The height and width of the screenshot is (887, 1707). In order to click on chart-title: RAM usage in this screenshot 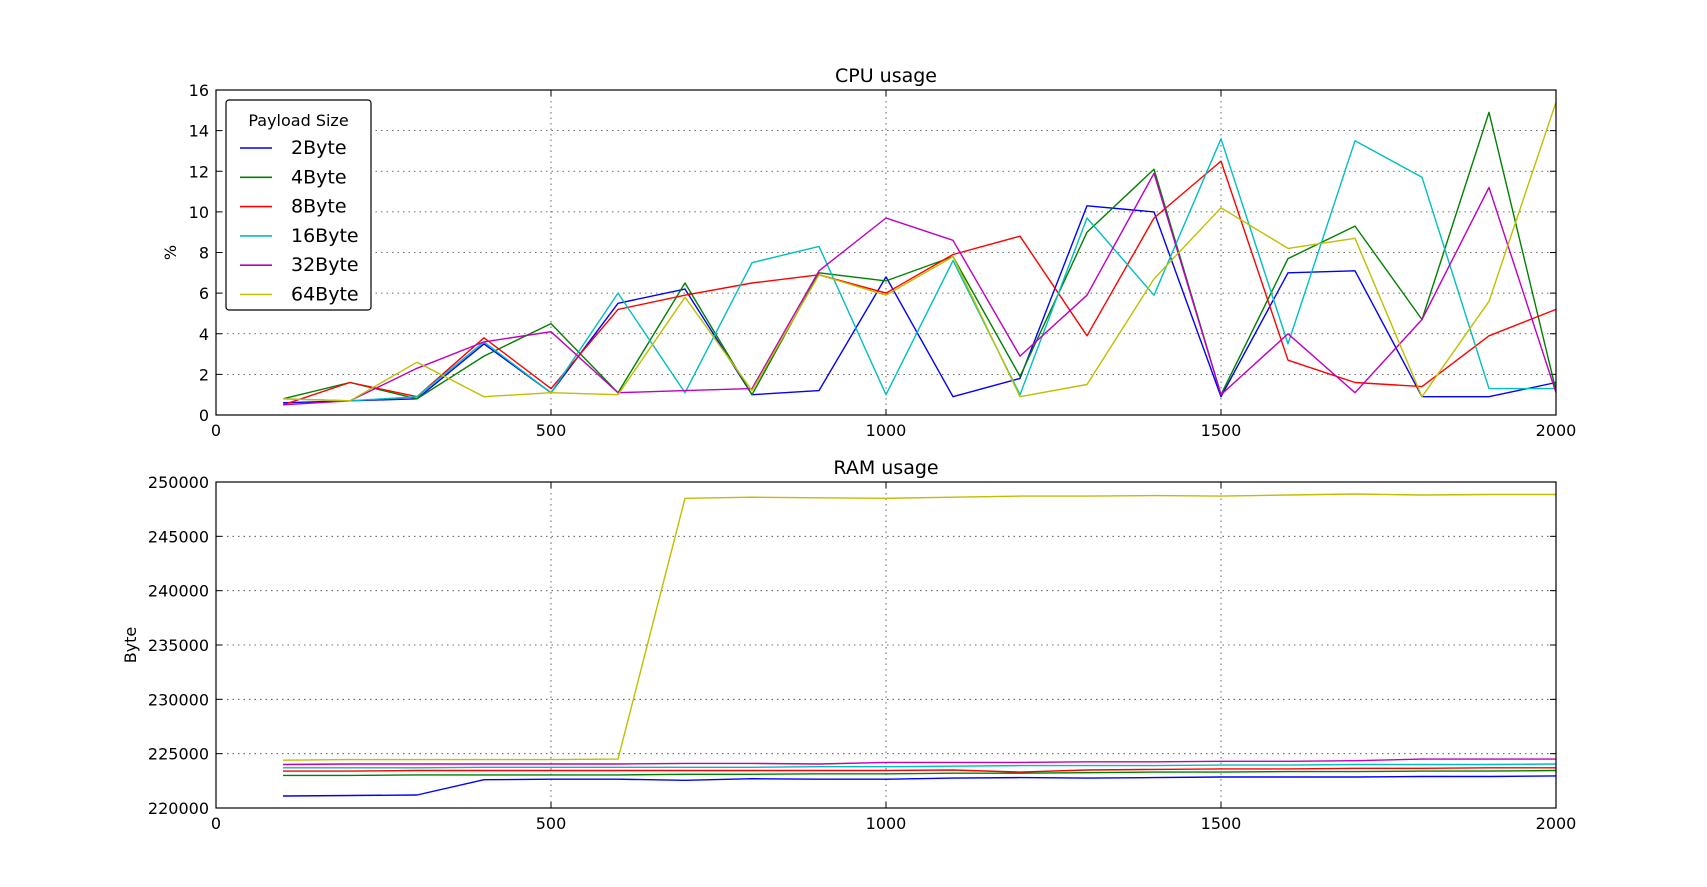, I will do `click(885, 468)`.